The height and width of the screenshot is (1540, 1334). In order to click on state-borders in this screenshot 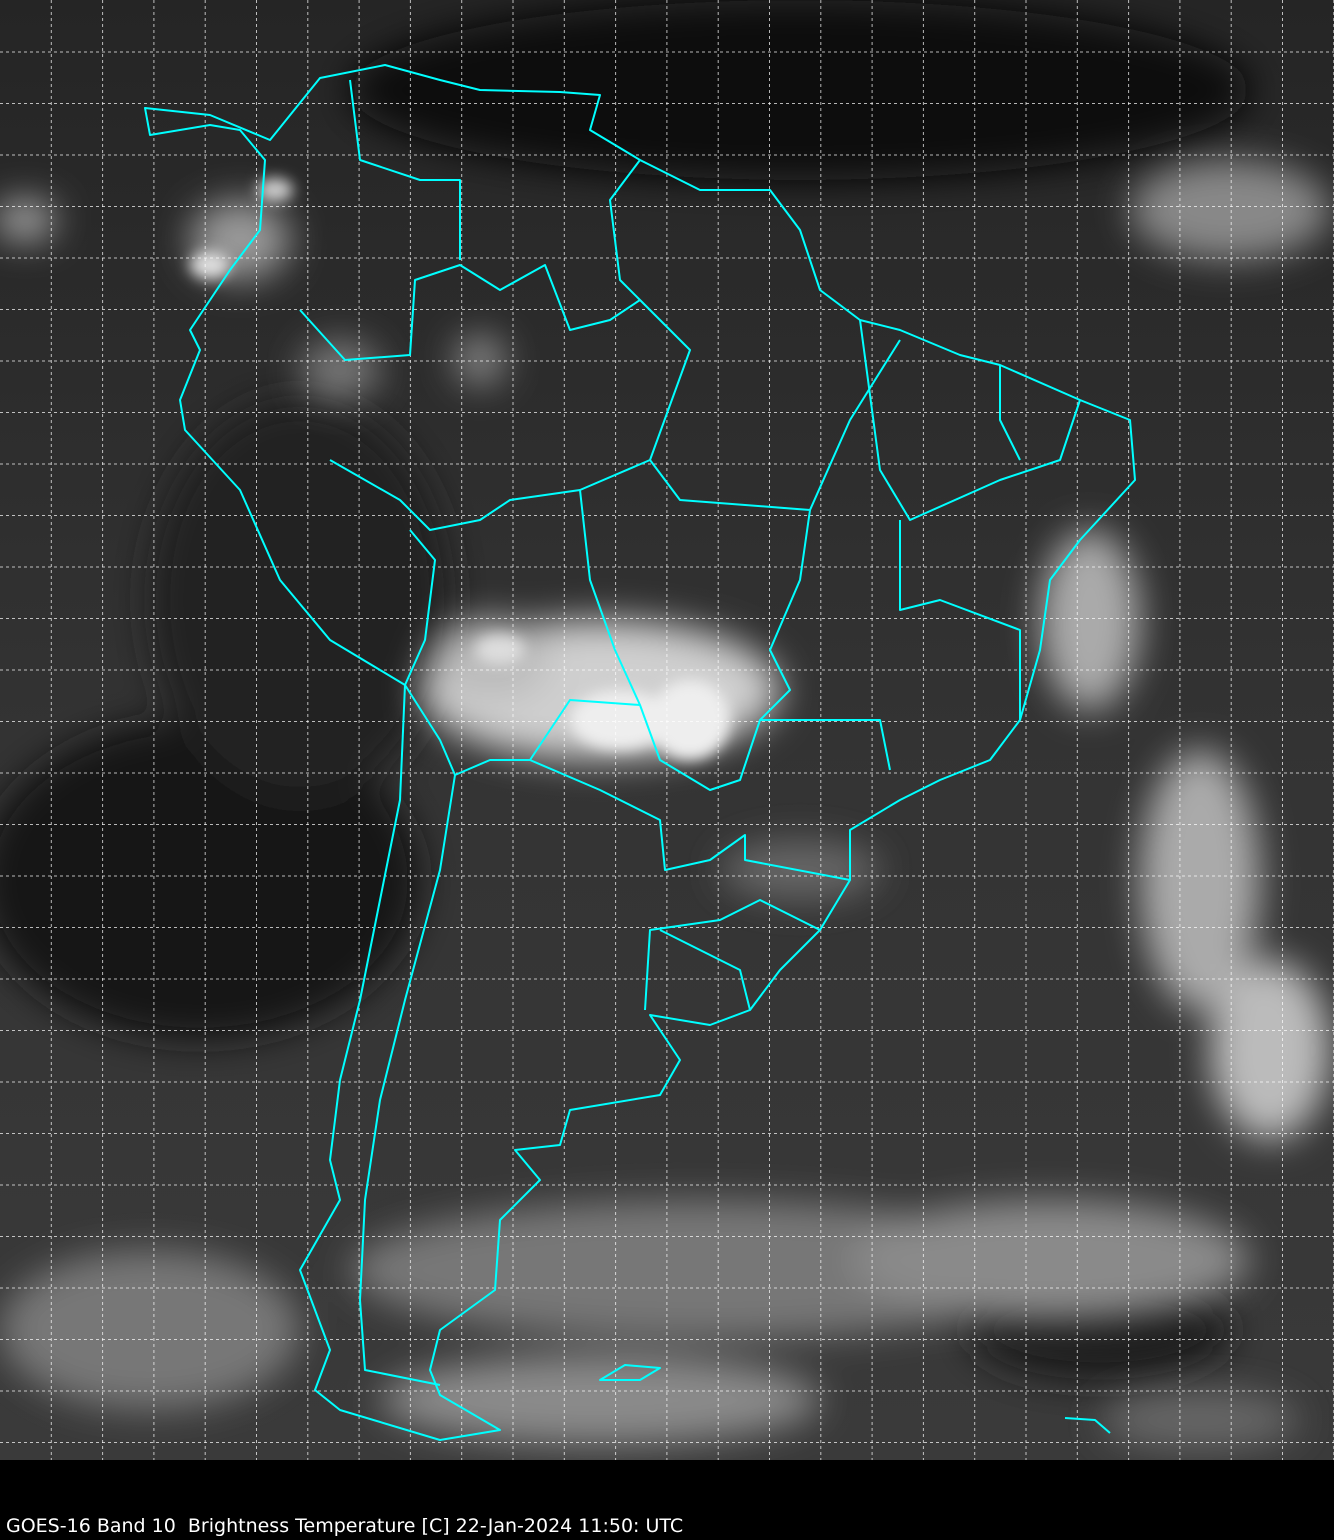, I will do `click(862, 665)`.